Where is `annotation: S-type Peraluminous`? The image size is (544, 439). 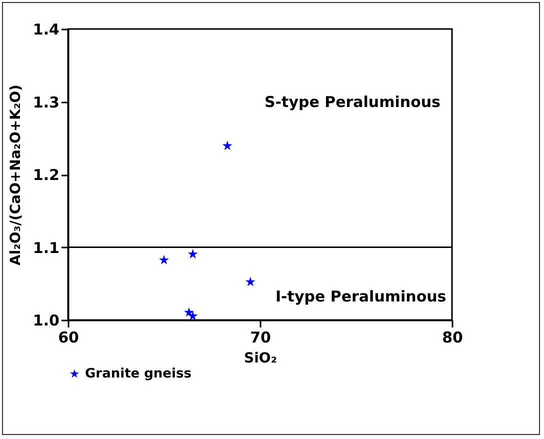 annotation: S-type Peraluminous is located at coordinates (352, 101).